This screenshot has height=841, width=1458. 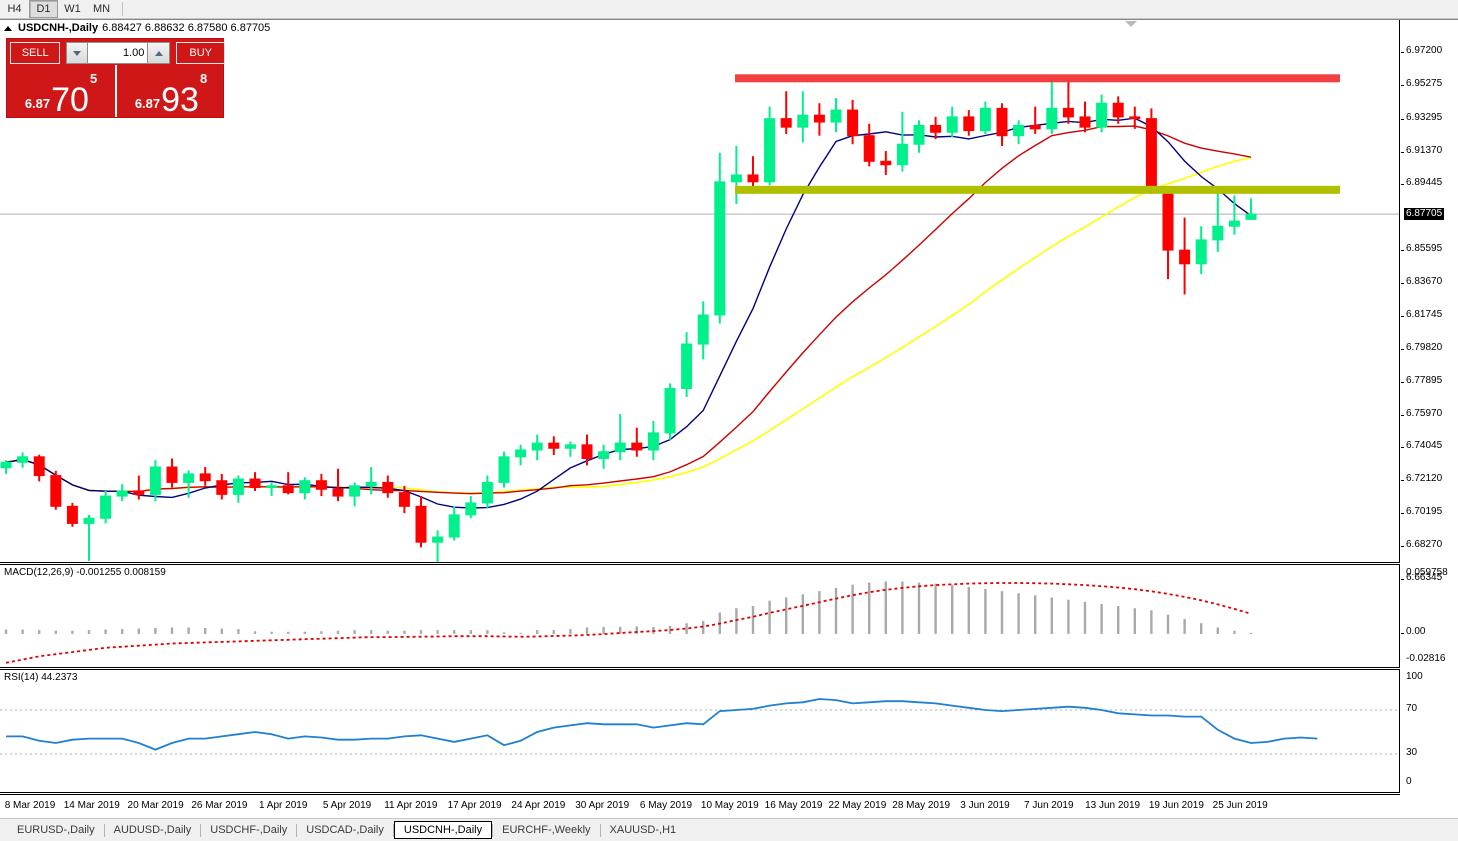 What do you see at coordinates (1113, 805) in the screenshot?
I see `date-tick-label: 13 Jun 2019` at bounding box center [1113, 805].